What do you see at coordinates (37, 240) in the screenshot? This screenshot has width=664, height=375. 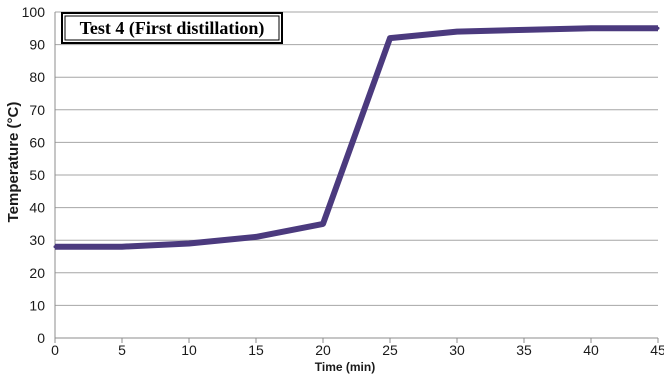 I see `y-tick-label: 30` at bounding box center [37, 240].